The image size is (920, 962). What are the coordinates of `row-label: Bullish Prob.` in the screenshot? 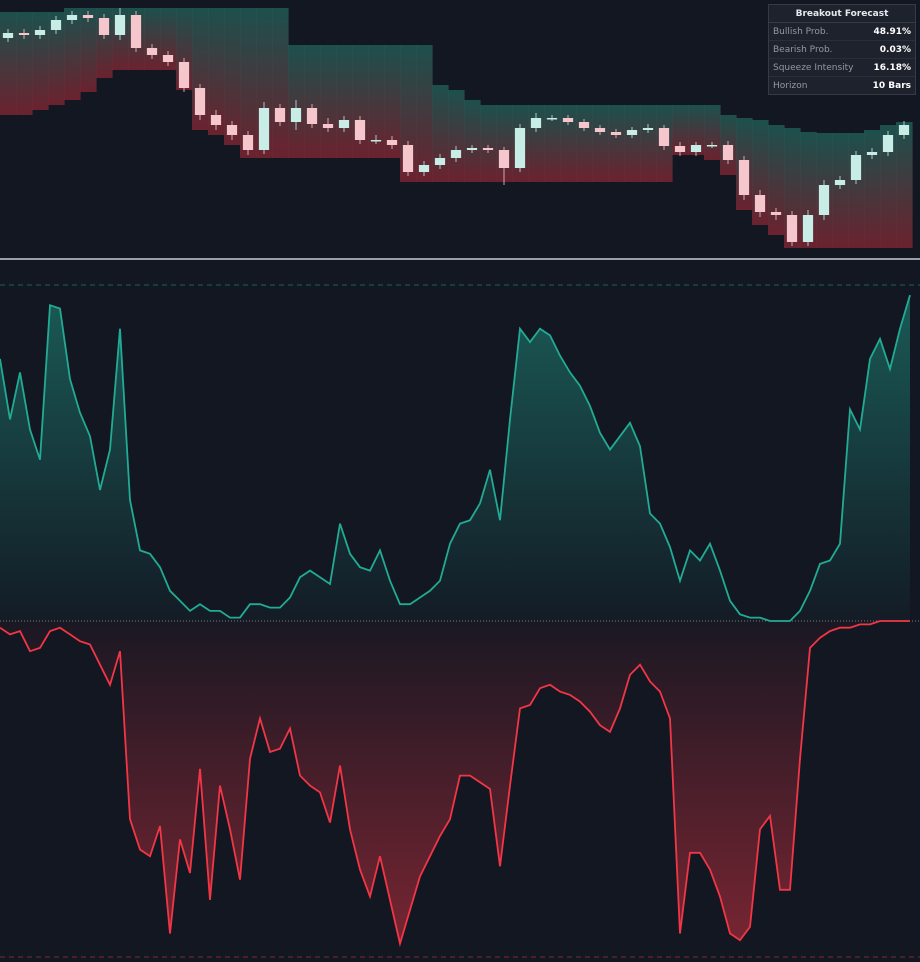 It's located at (801, 32).